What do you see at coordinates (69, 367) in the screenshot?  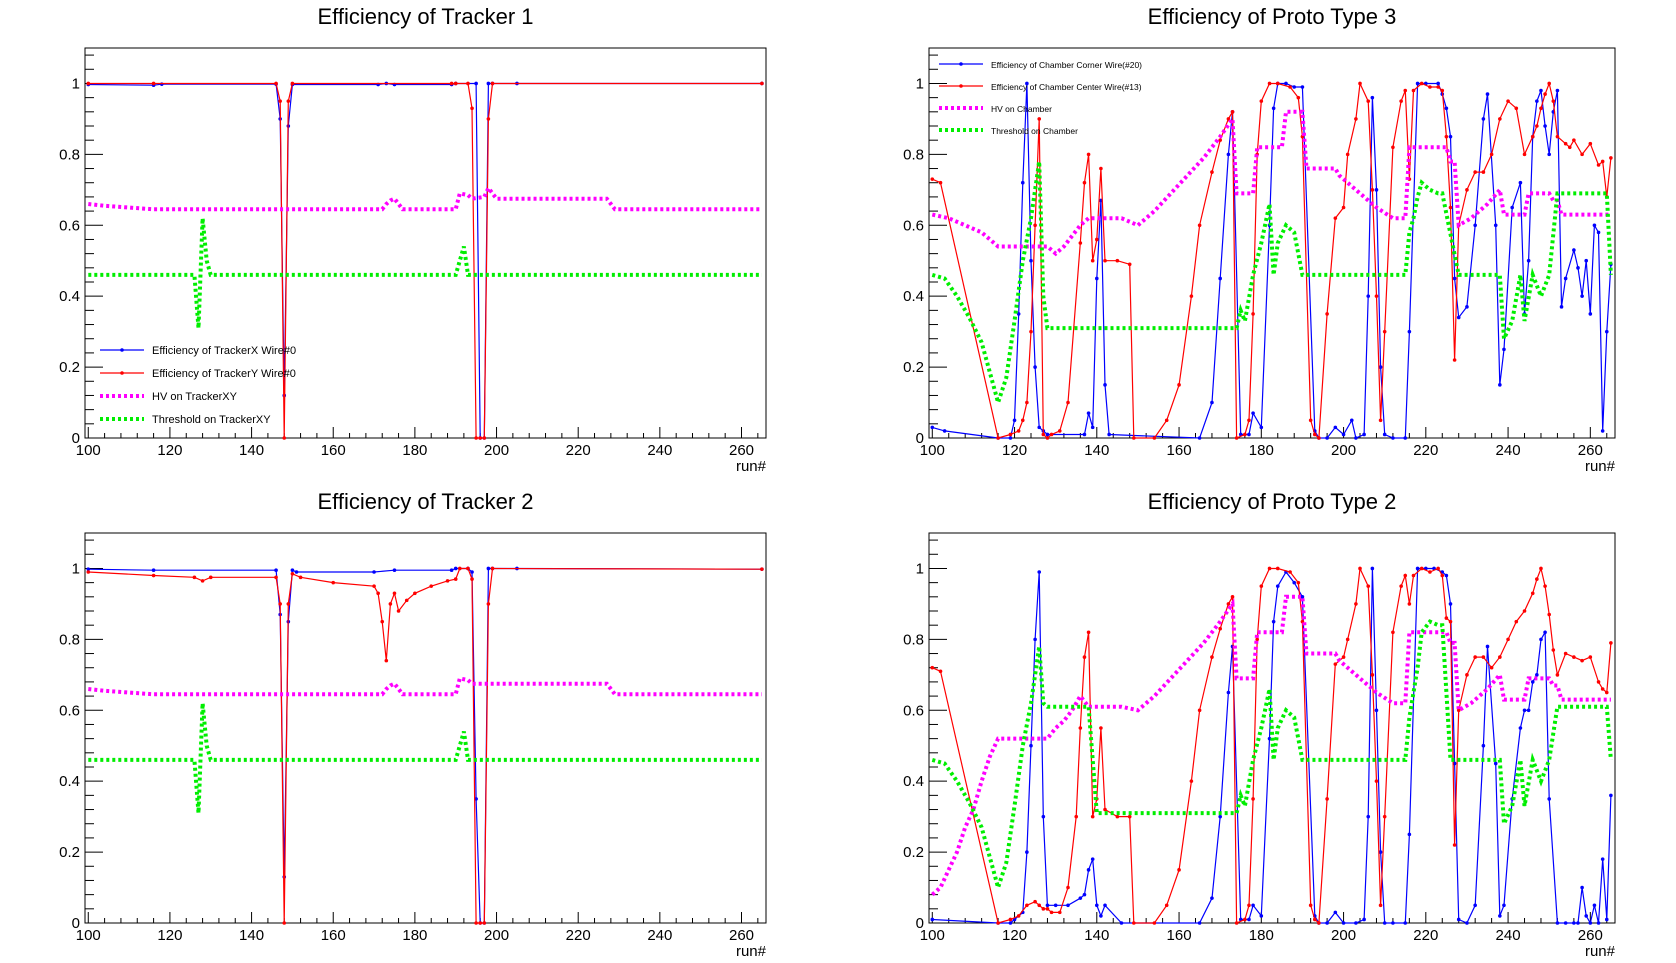 I see `y-tick-label: 0.2` at bounding box center [69, 367].